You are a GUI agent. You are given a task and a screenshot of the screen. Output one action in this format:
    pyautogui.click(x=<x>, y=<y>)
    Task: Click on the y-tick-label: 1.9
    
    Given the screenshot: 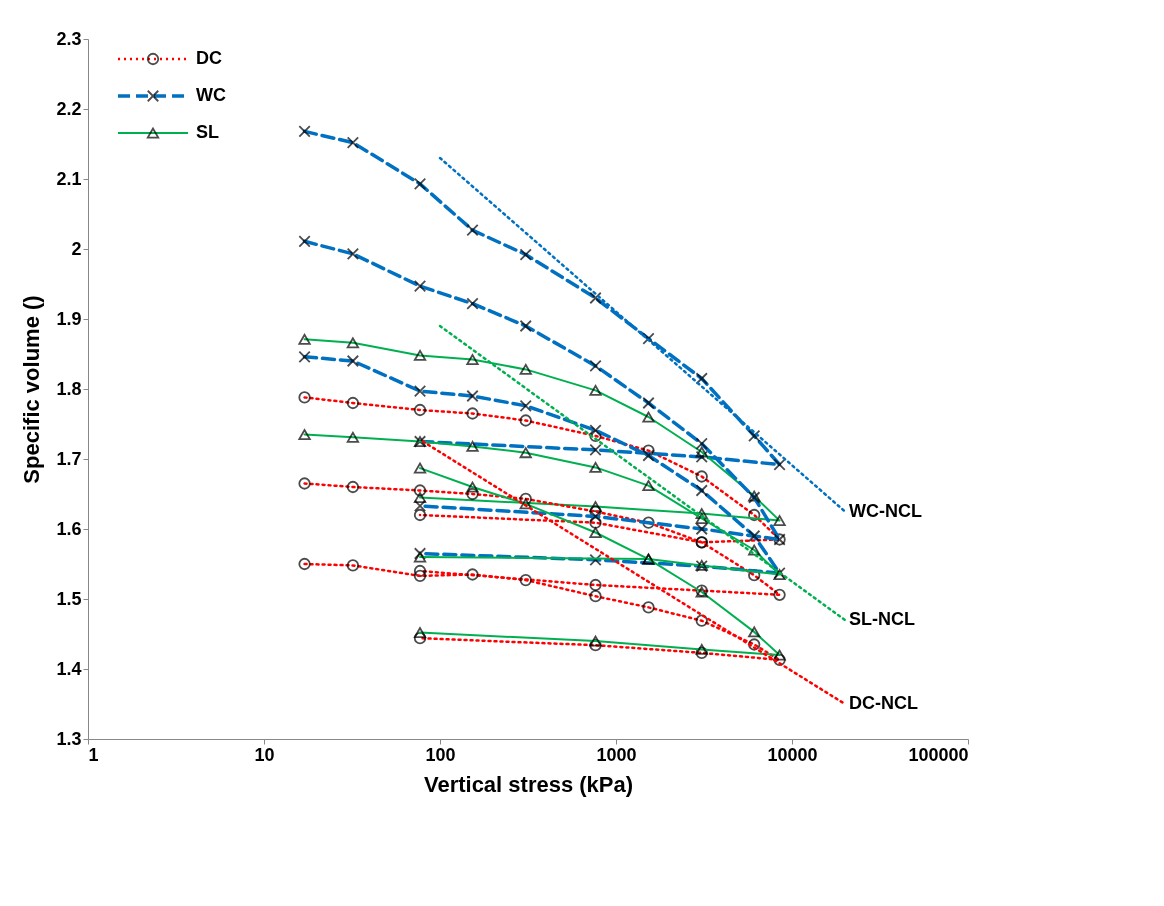 What is the action you would take?
    pyautogui.click(x=69, y=318)
    